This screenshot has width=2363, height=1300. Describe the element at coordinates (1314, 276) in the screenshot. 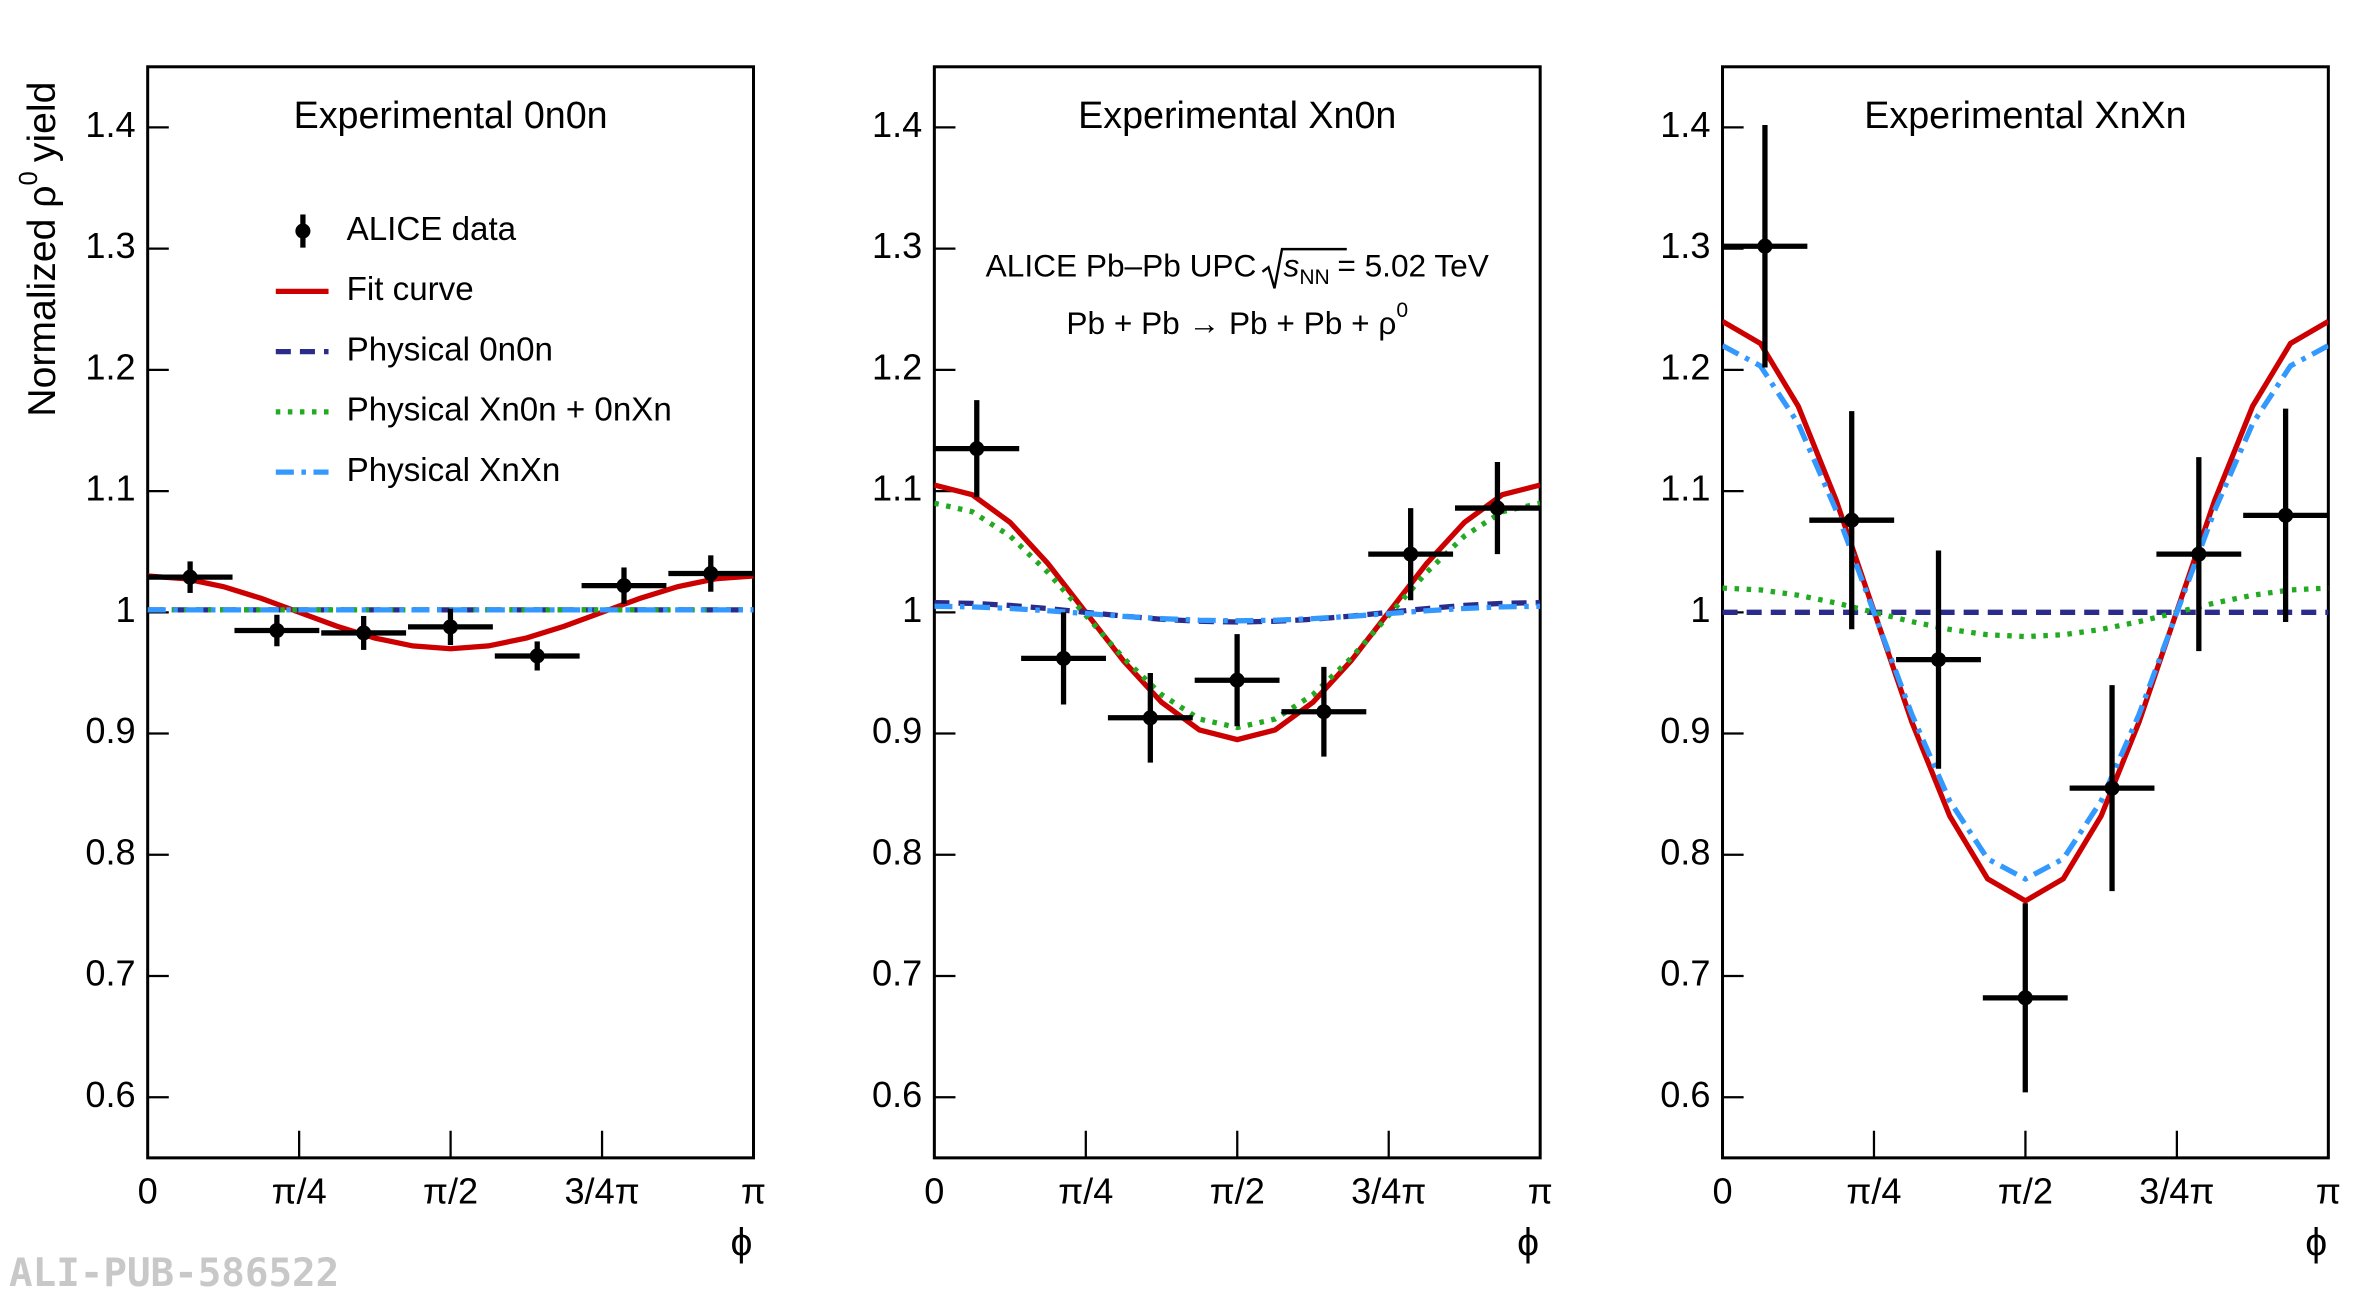

I see `annotation-sqrt-sub: NN` at that location.